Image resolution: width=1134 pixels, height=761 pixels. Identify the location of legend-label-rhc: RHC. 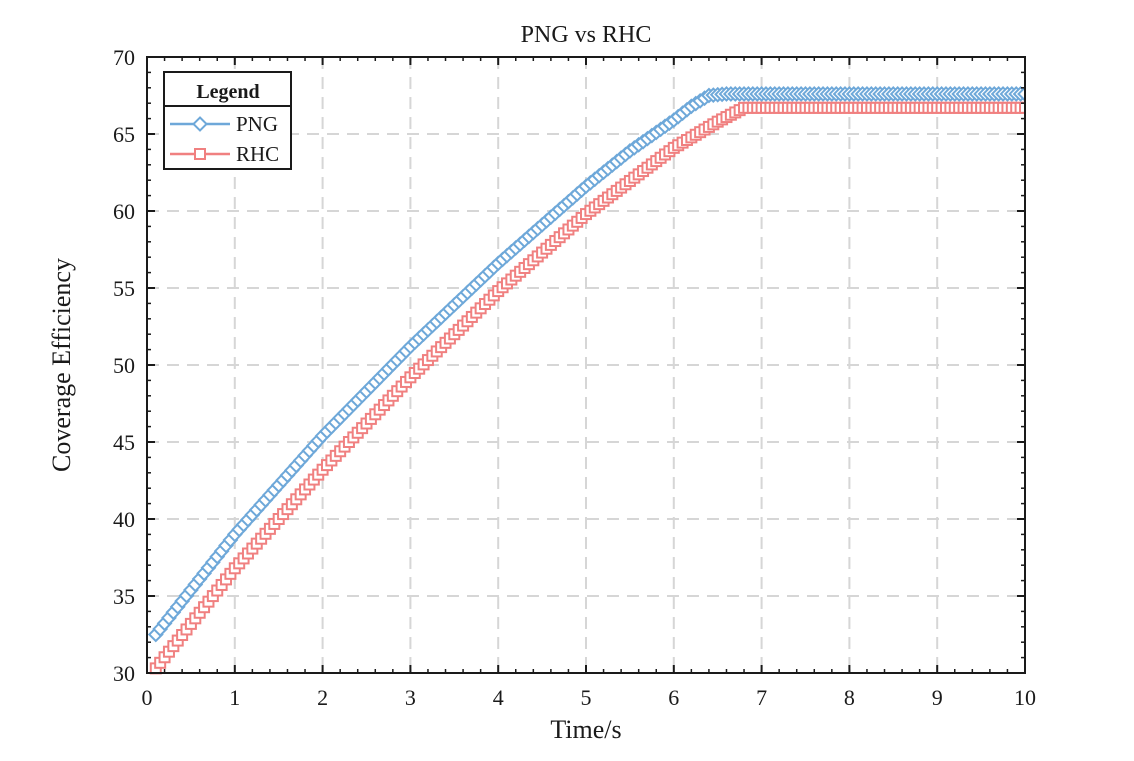
(257, 154).